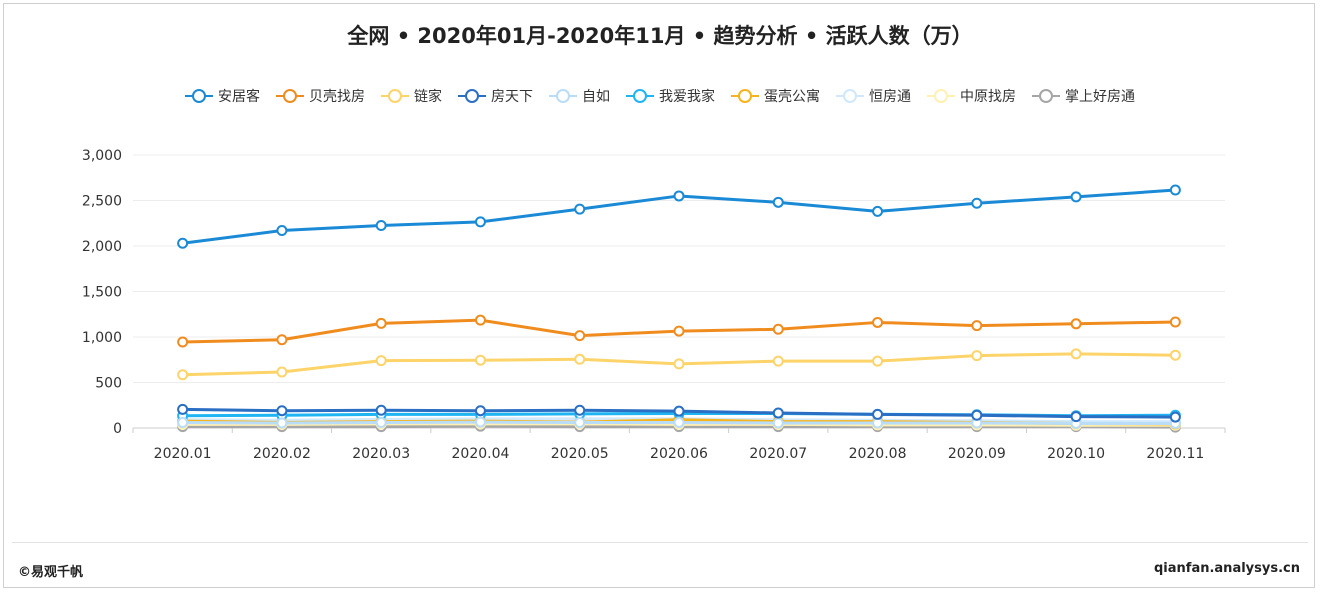 The height and width of the screenshot is (594, 1320). Describe the element at coordinates (778, 454) in the screenshot. I see `x-tick-label: 2020.07` at that location.